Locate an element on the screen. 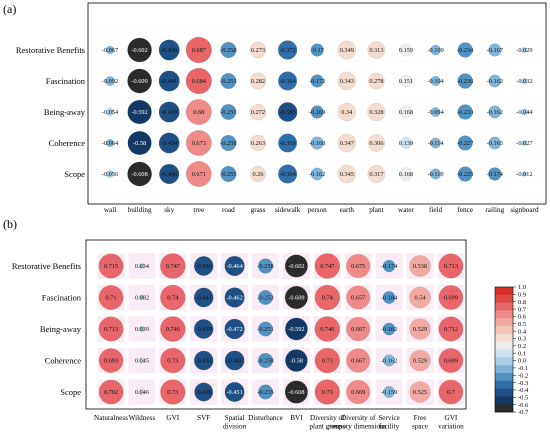 The image size is (550, 444). panel-a-value-label: -0.58 is located at coordinates (139, 143).